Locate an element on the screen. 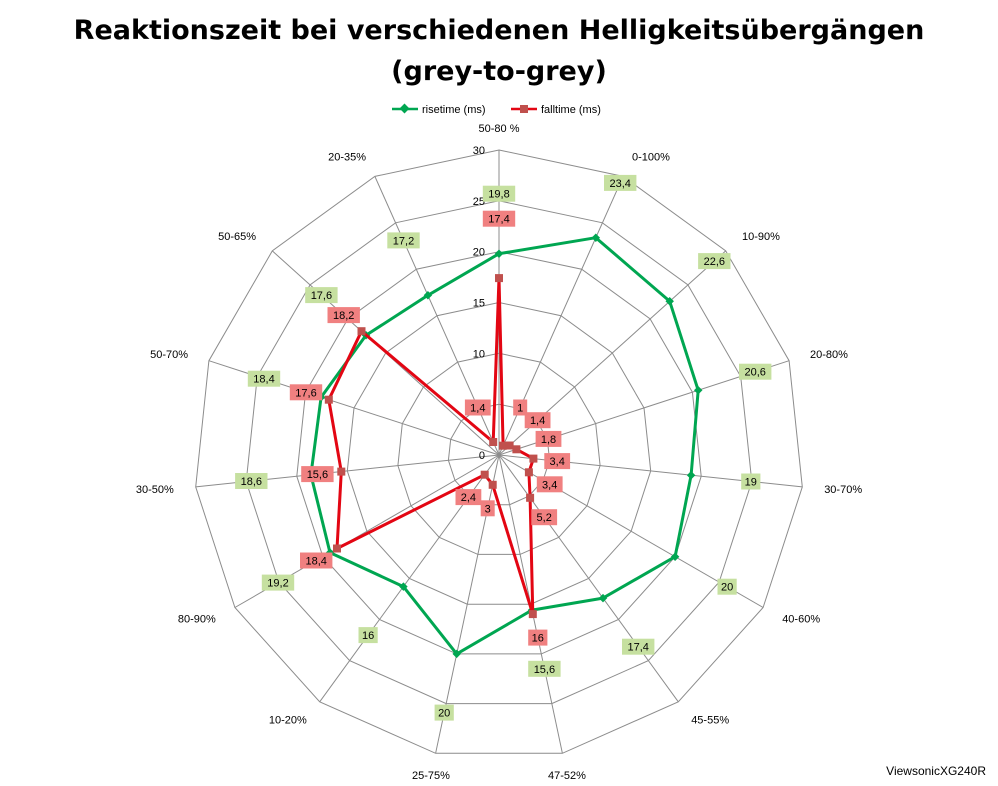 This screenshot has width=998, height=786. category-label-20-35: 20-35% is located at coordinates (347, 157).